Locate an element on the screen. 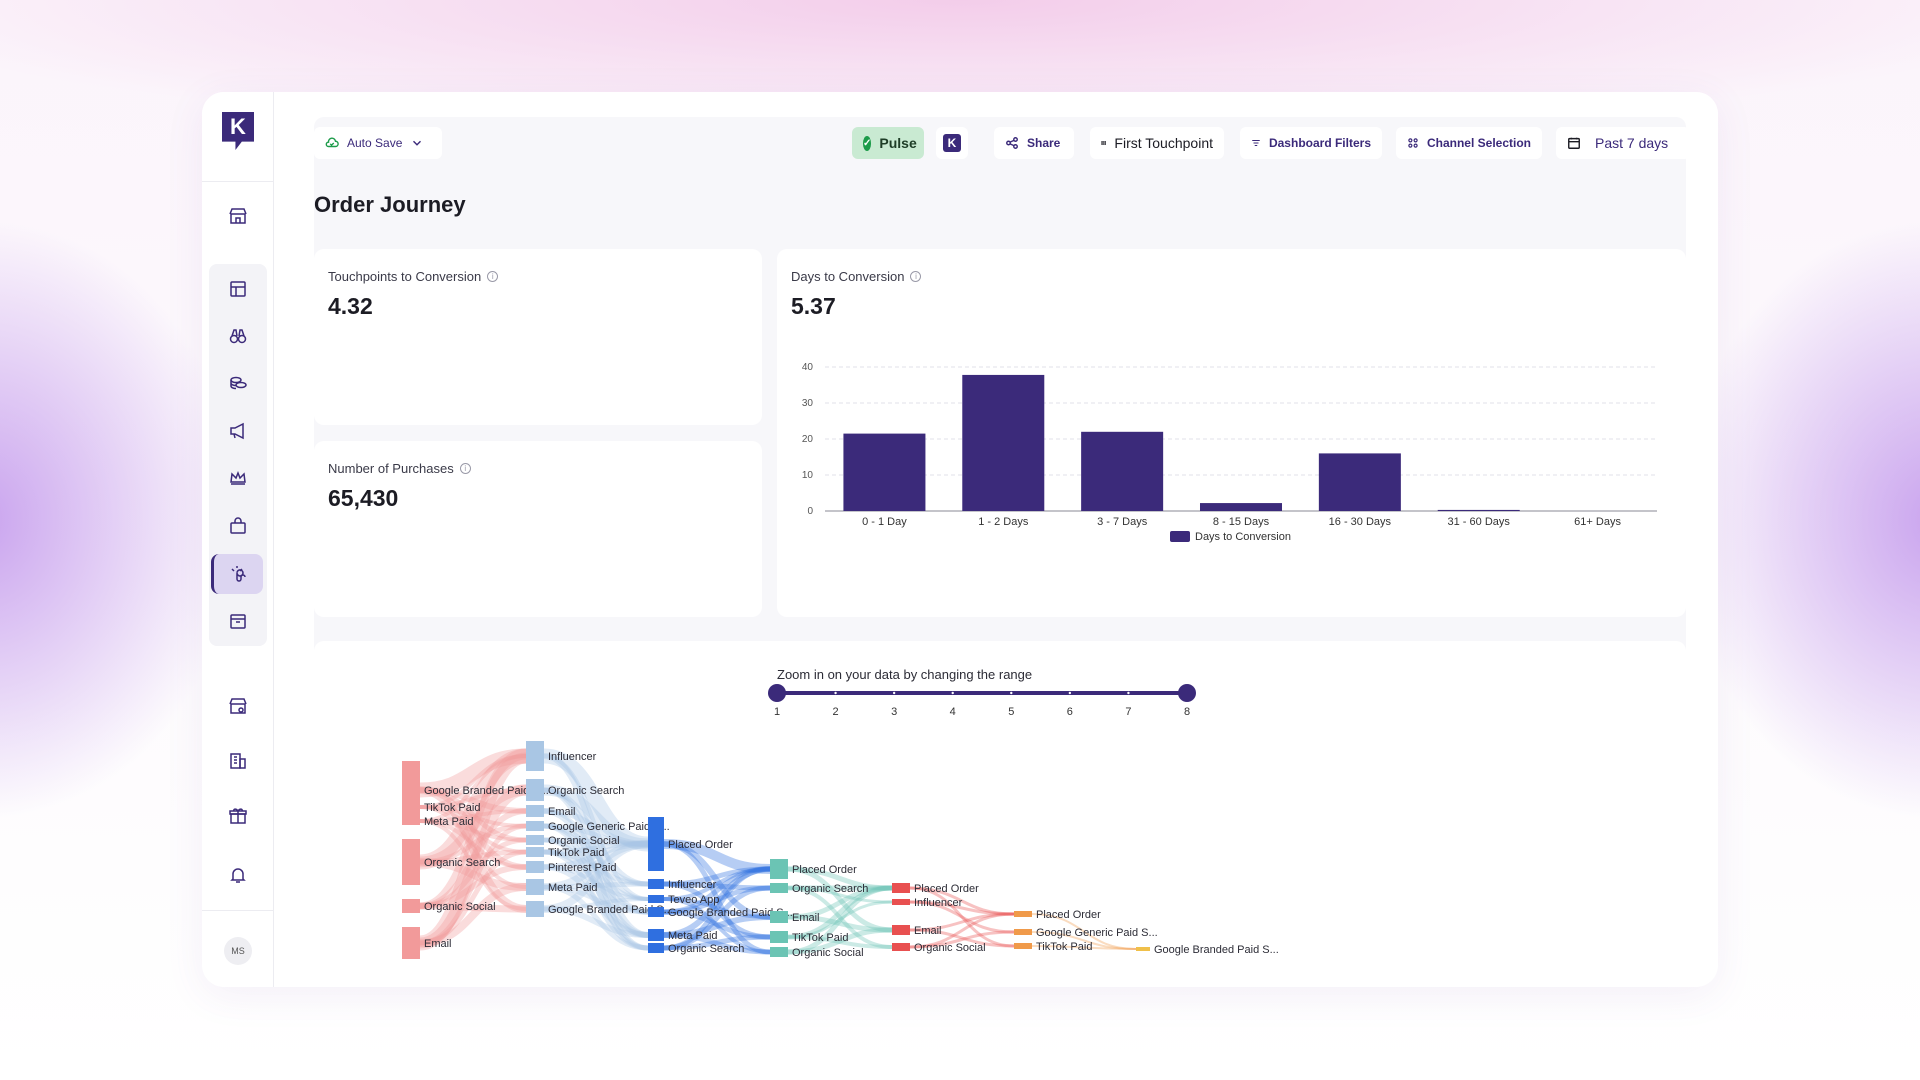  sidebar-item-products is located at coordinates (238, 526).